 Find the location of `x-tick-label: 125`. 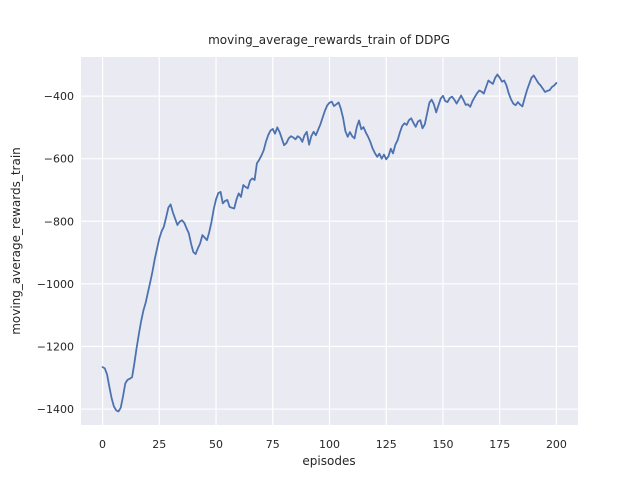

x-tick-label: 125 is located at coordinates (386, 444).